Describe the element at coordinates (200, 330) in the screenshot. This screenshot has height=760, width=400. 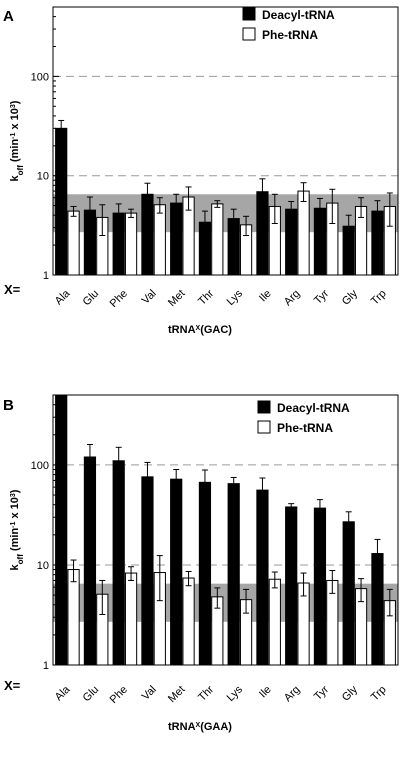
I see `x-axis-title: tRNAX(GAC)` at that location.